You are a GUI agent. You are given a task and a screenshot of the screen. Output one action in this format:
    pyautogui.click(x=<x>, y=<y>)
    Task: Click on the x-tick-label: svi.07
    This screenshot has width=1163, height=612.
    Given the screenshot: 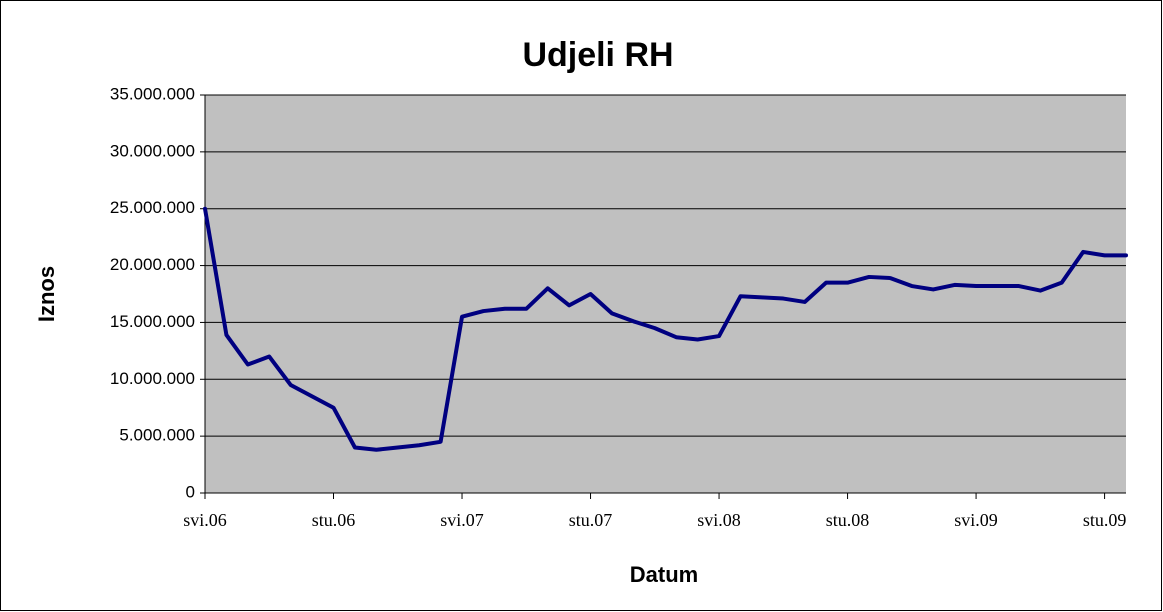 What is the action you would take?
    pyautogui.click(x=462, y=520)
    